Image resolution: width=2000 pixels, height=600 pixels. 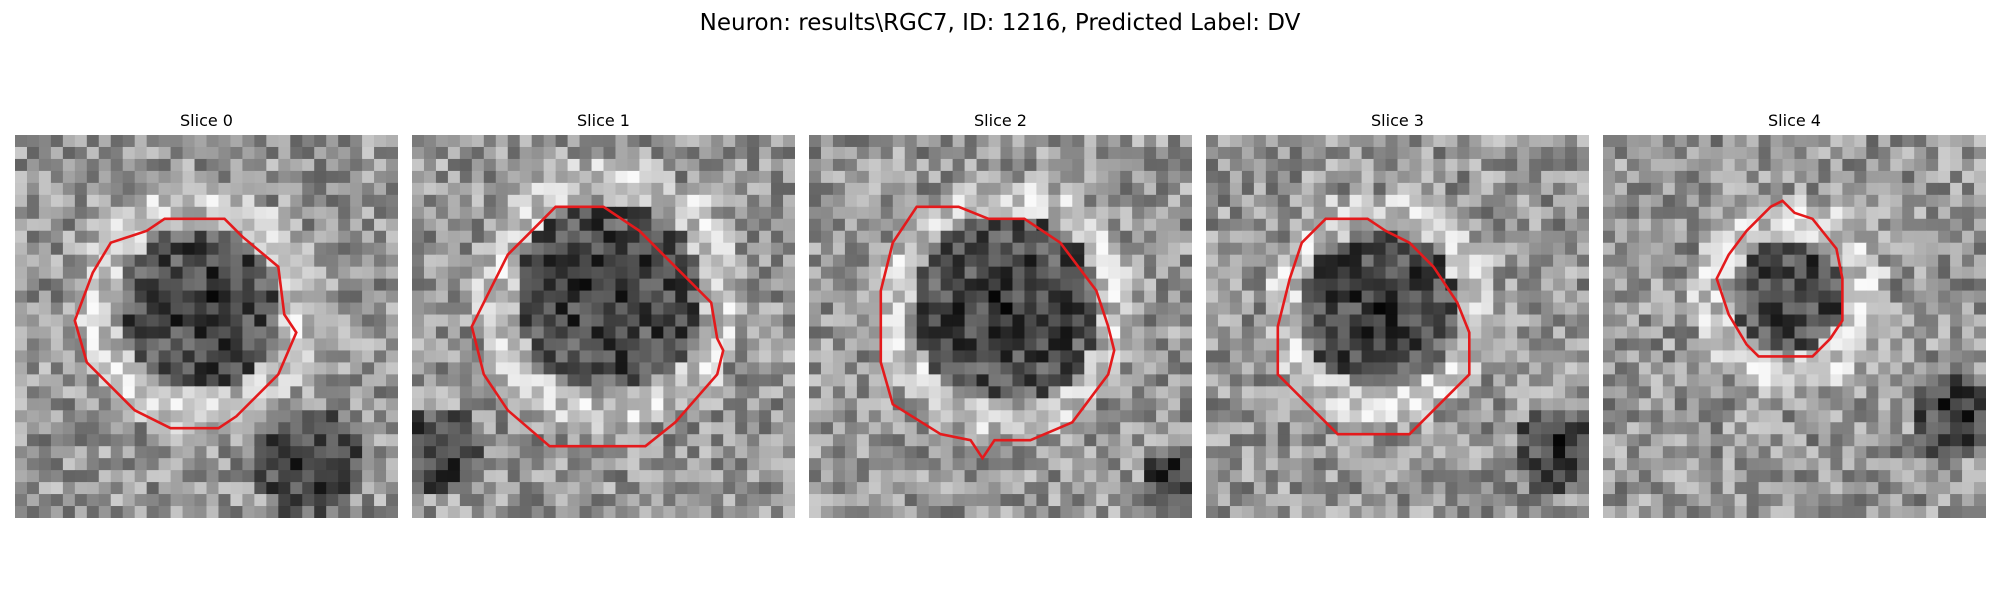 I want to click on slice-title: Slice 0, so click(x=206, y=120).